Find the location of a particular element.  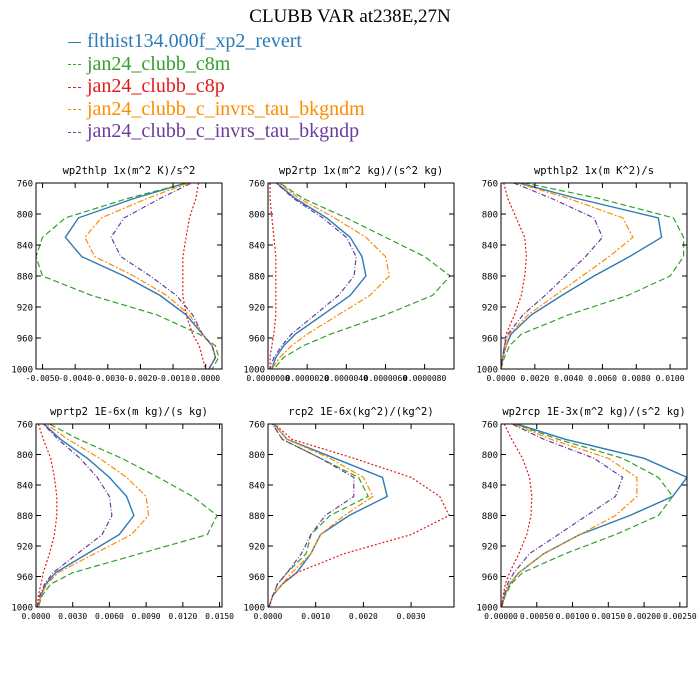

x-tick-label: 0.0000080 is located at coordinates (425, 378).